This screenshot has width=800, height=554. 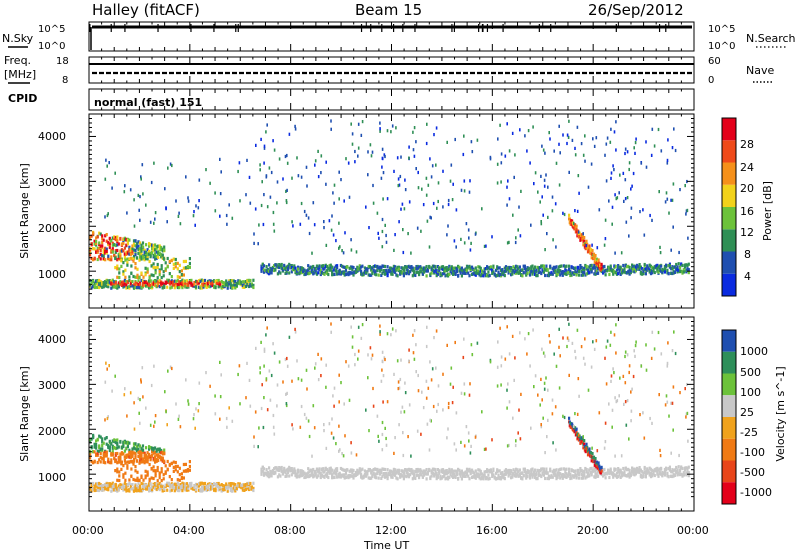 What do you see at coordinates (729, 195) in the screenshot?
I see `colorbar-segment` at bounding box center [729, 195].